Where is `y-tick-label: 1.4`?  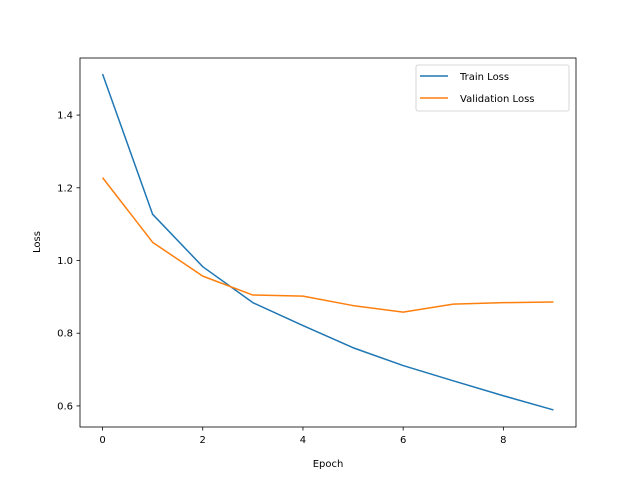
y-tick-label: 1.4 is located at coordinates (65, 116).